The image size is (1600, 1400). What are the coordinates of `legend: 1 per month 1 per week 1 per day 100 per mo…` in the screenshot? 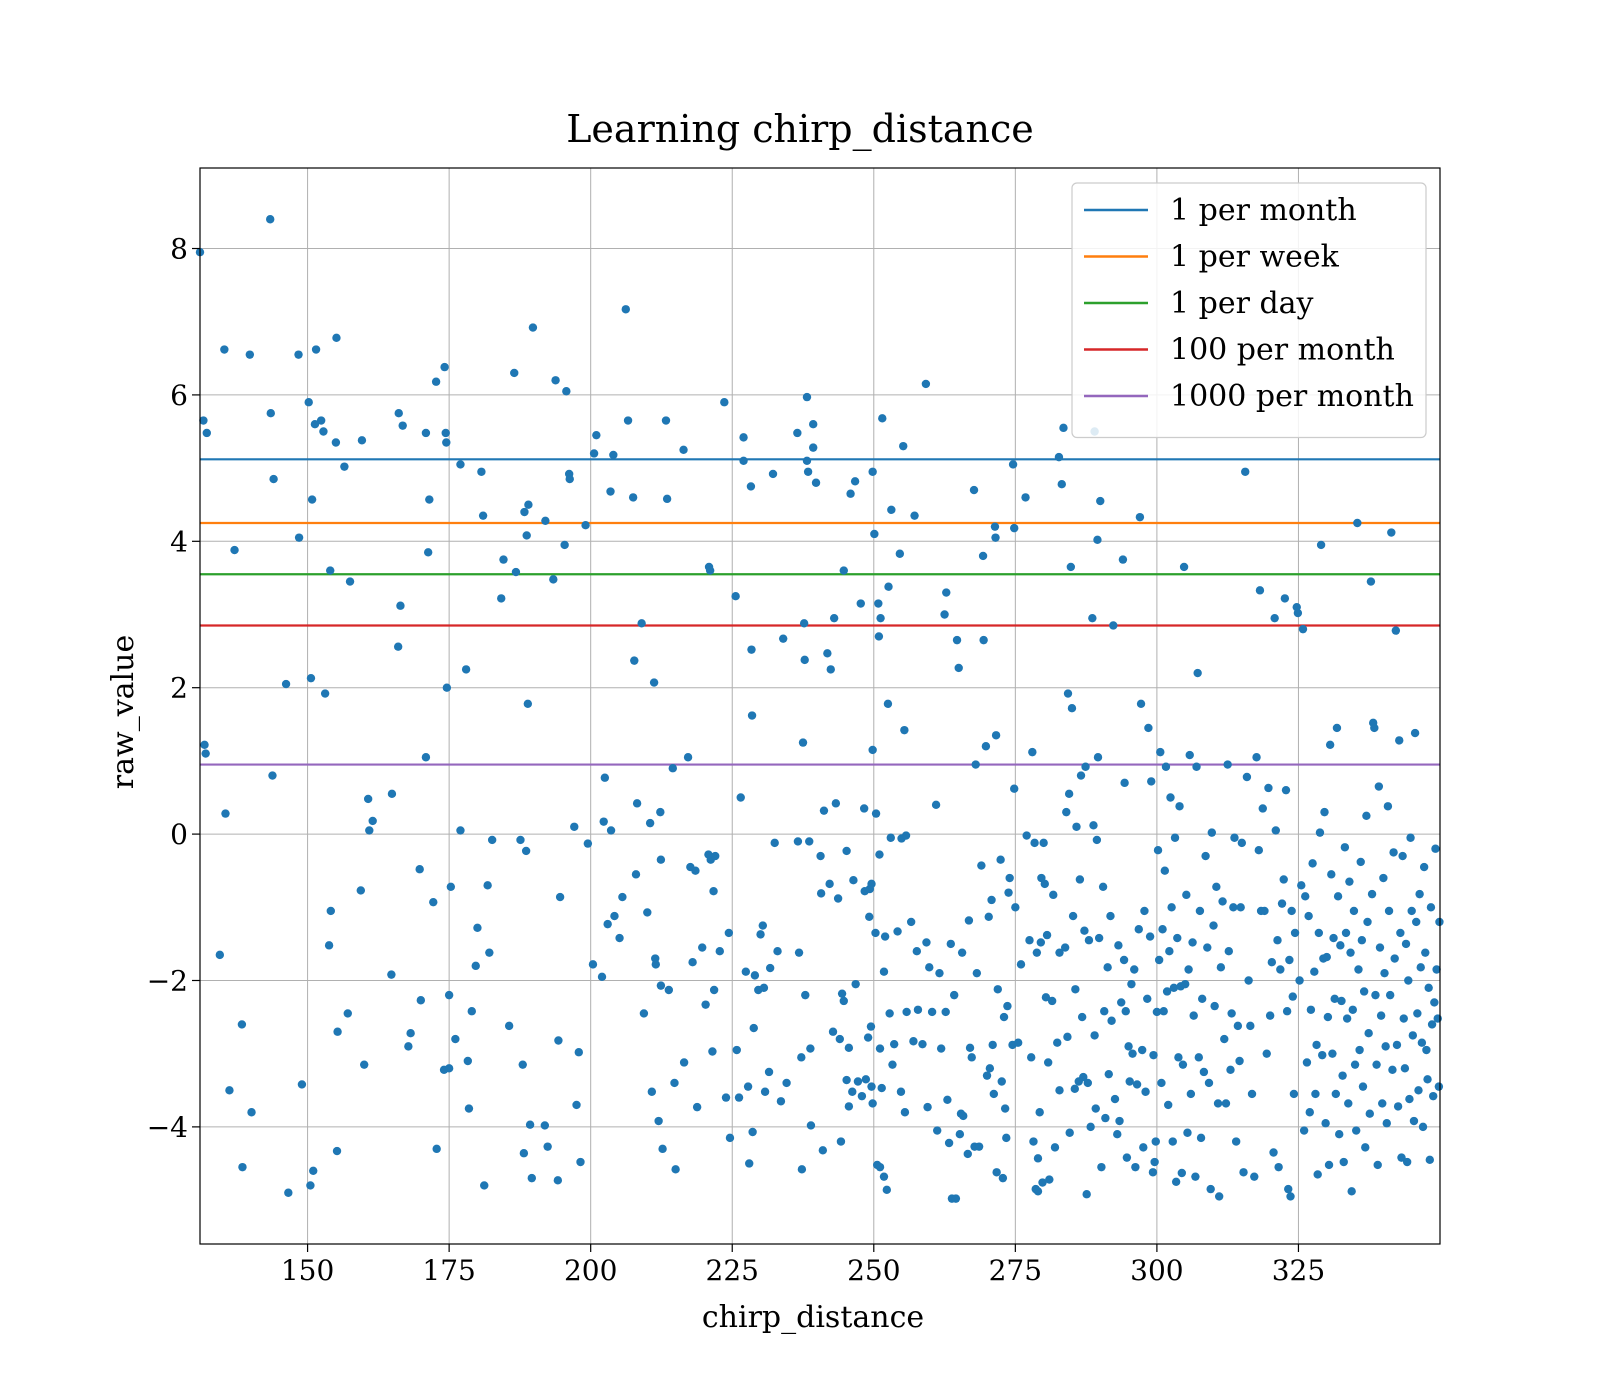 It's located at (1249, 310).